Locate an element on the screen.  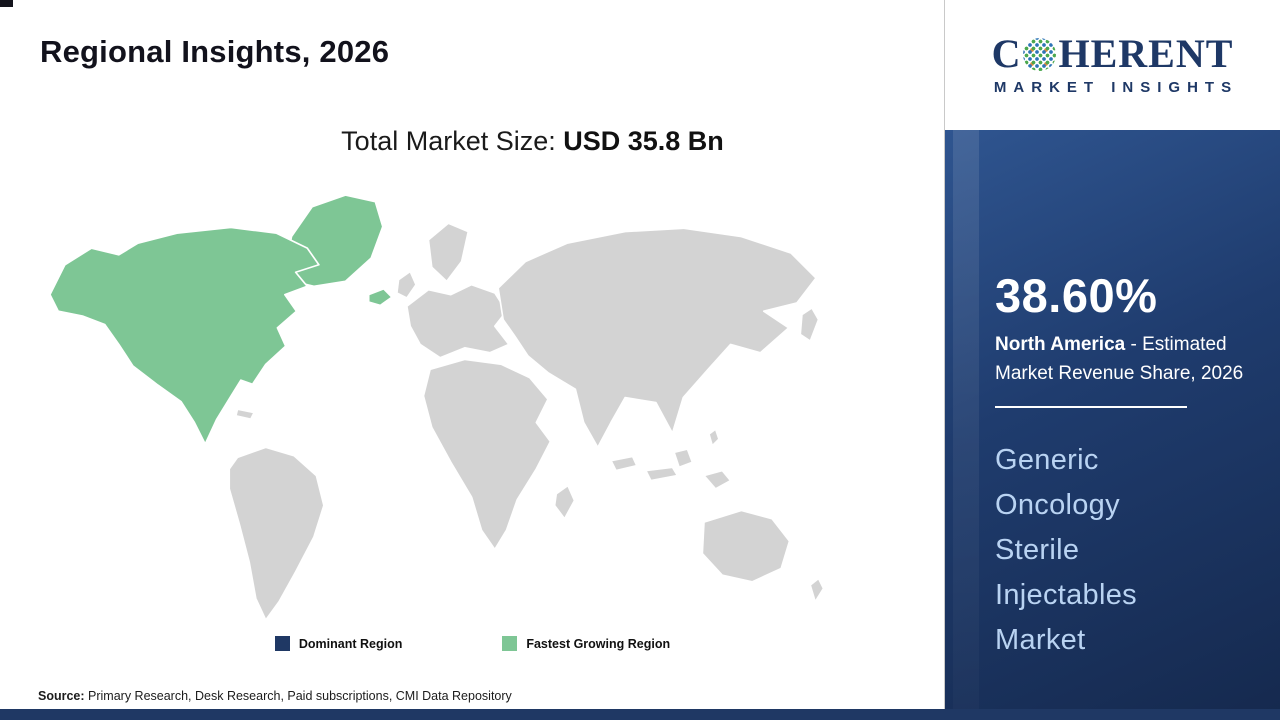
cmi-logo: C HERENT MARKET INSIGHTS is located at coordinates (1112, 65).